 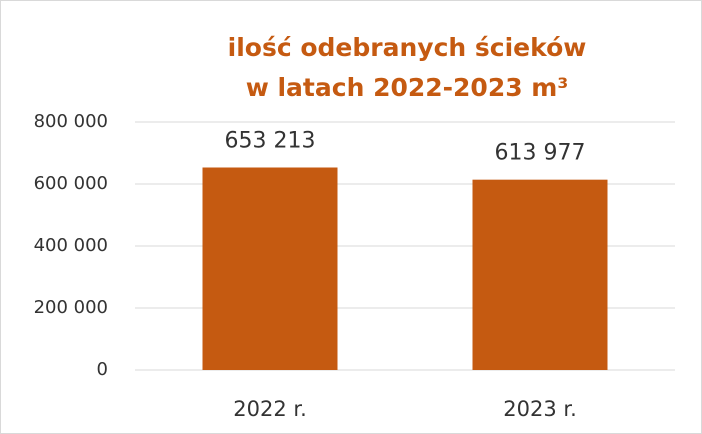 I want to click on y-tick-label: 400 000, so click(x=71, y=245).